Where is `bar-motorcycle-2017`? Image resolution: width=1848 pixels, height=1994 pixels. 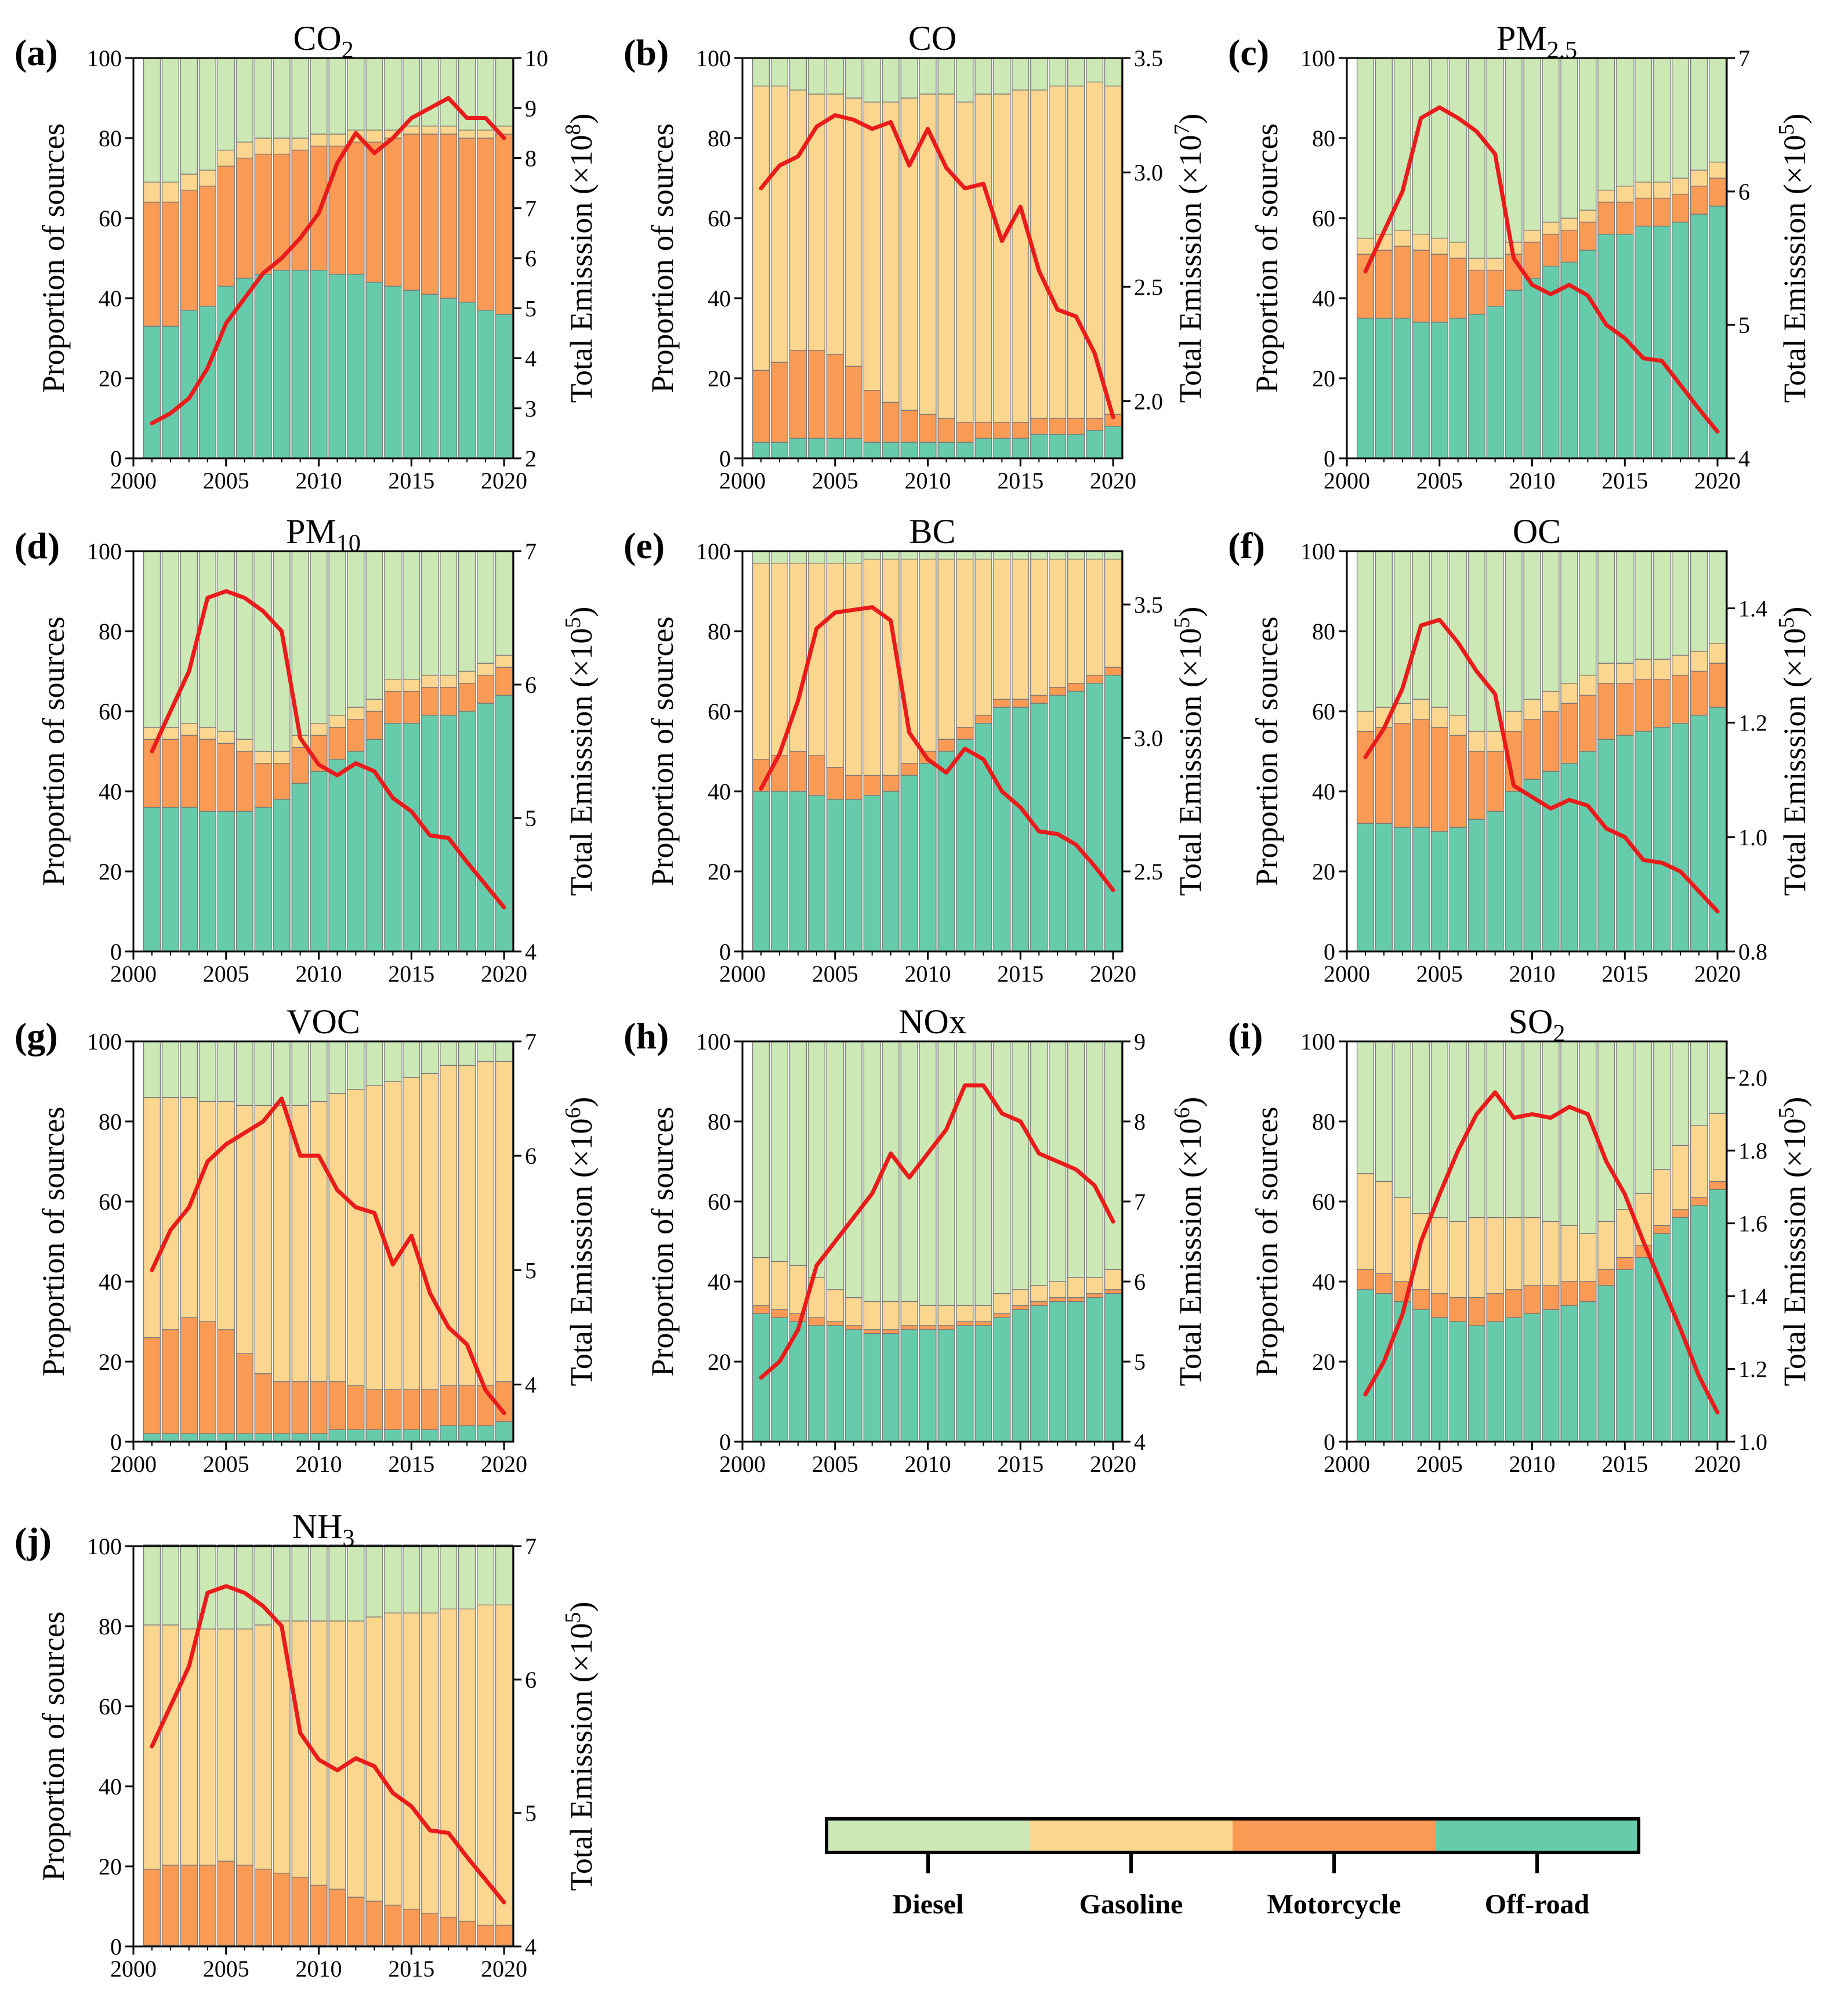
bar-motorcycle-2017 is located at coordinates (449, 216).